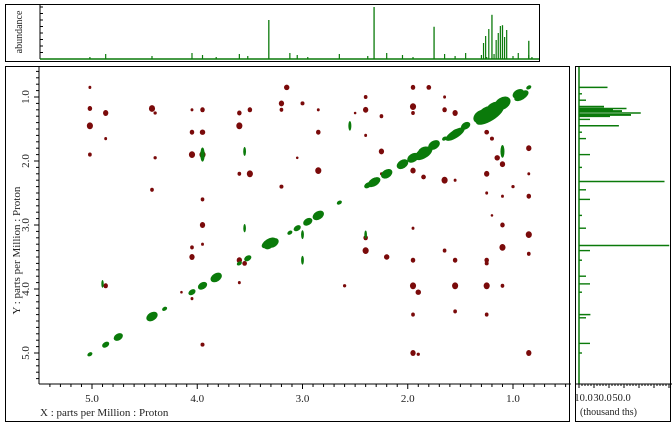  I want to click on x-tick-label: 5.0, so click(92, 399).